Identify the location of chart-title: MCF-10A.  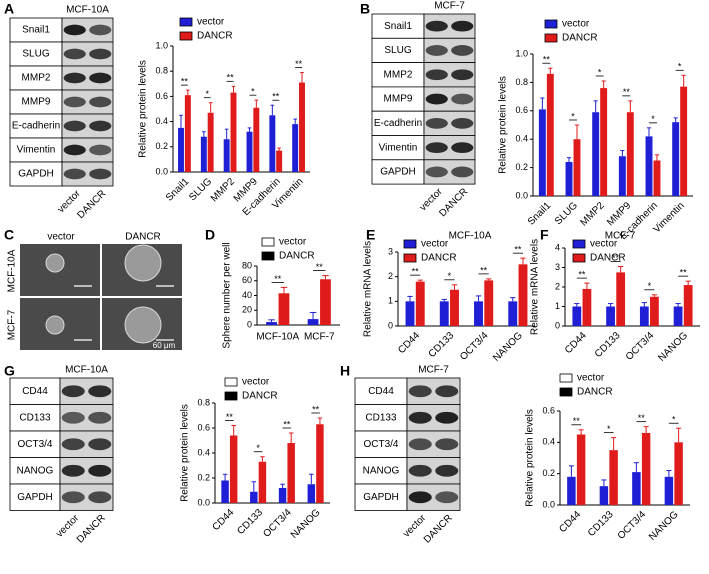
(470, 236).